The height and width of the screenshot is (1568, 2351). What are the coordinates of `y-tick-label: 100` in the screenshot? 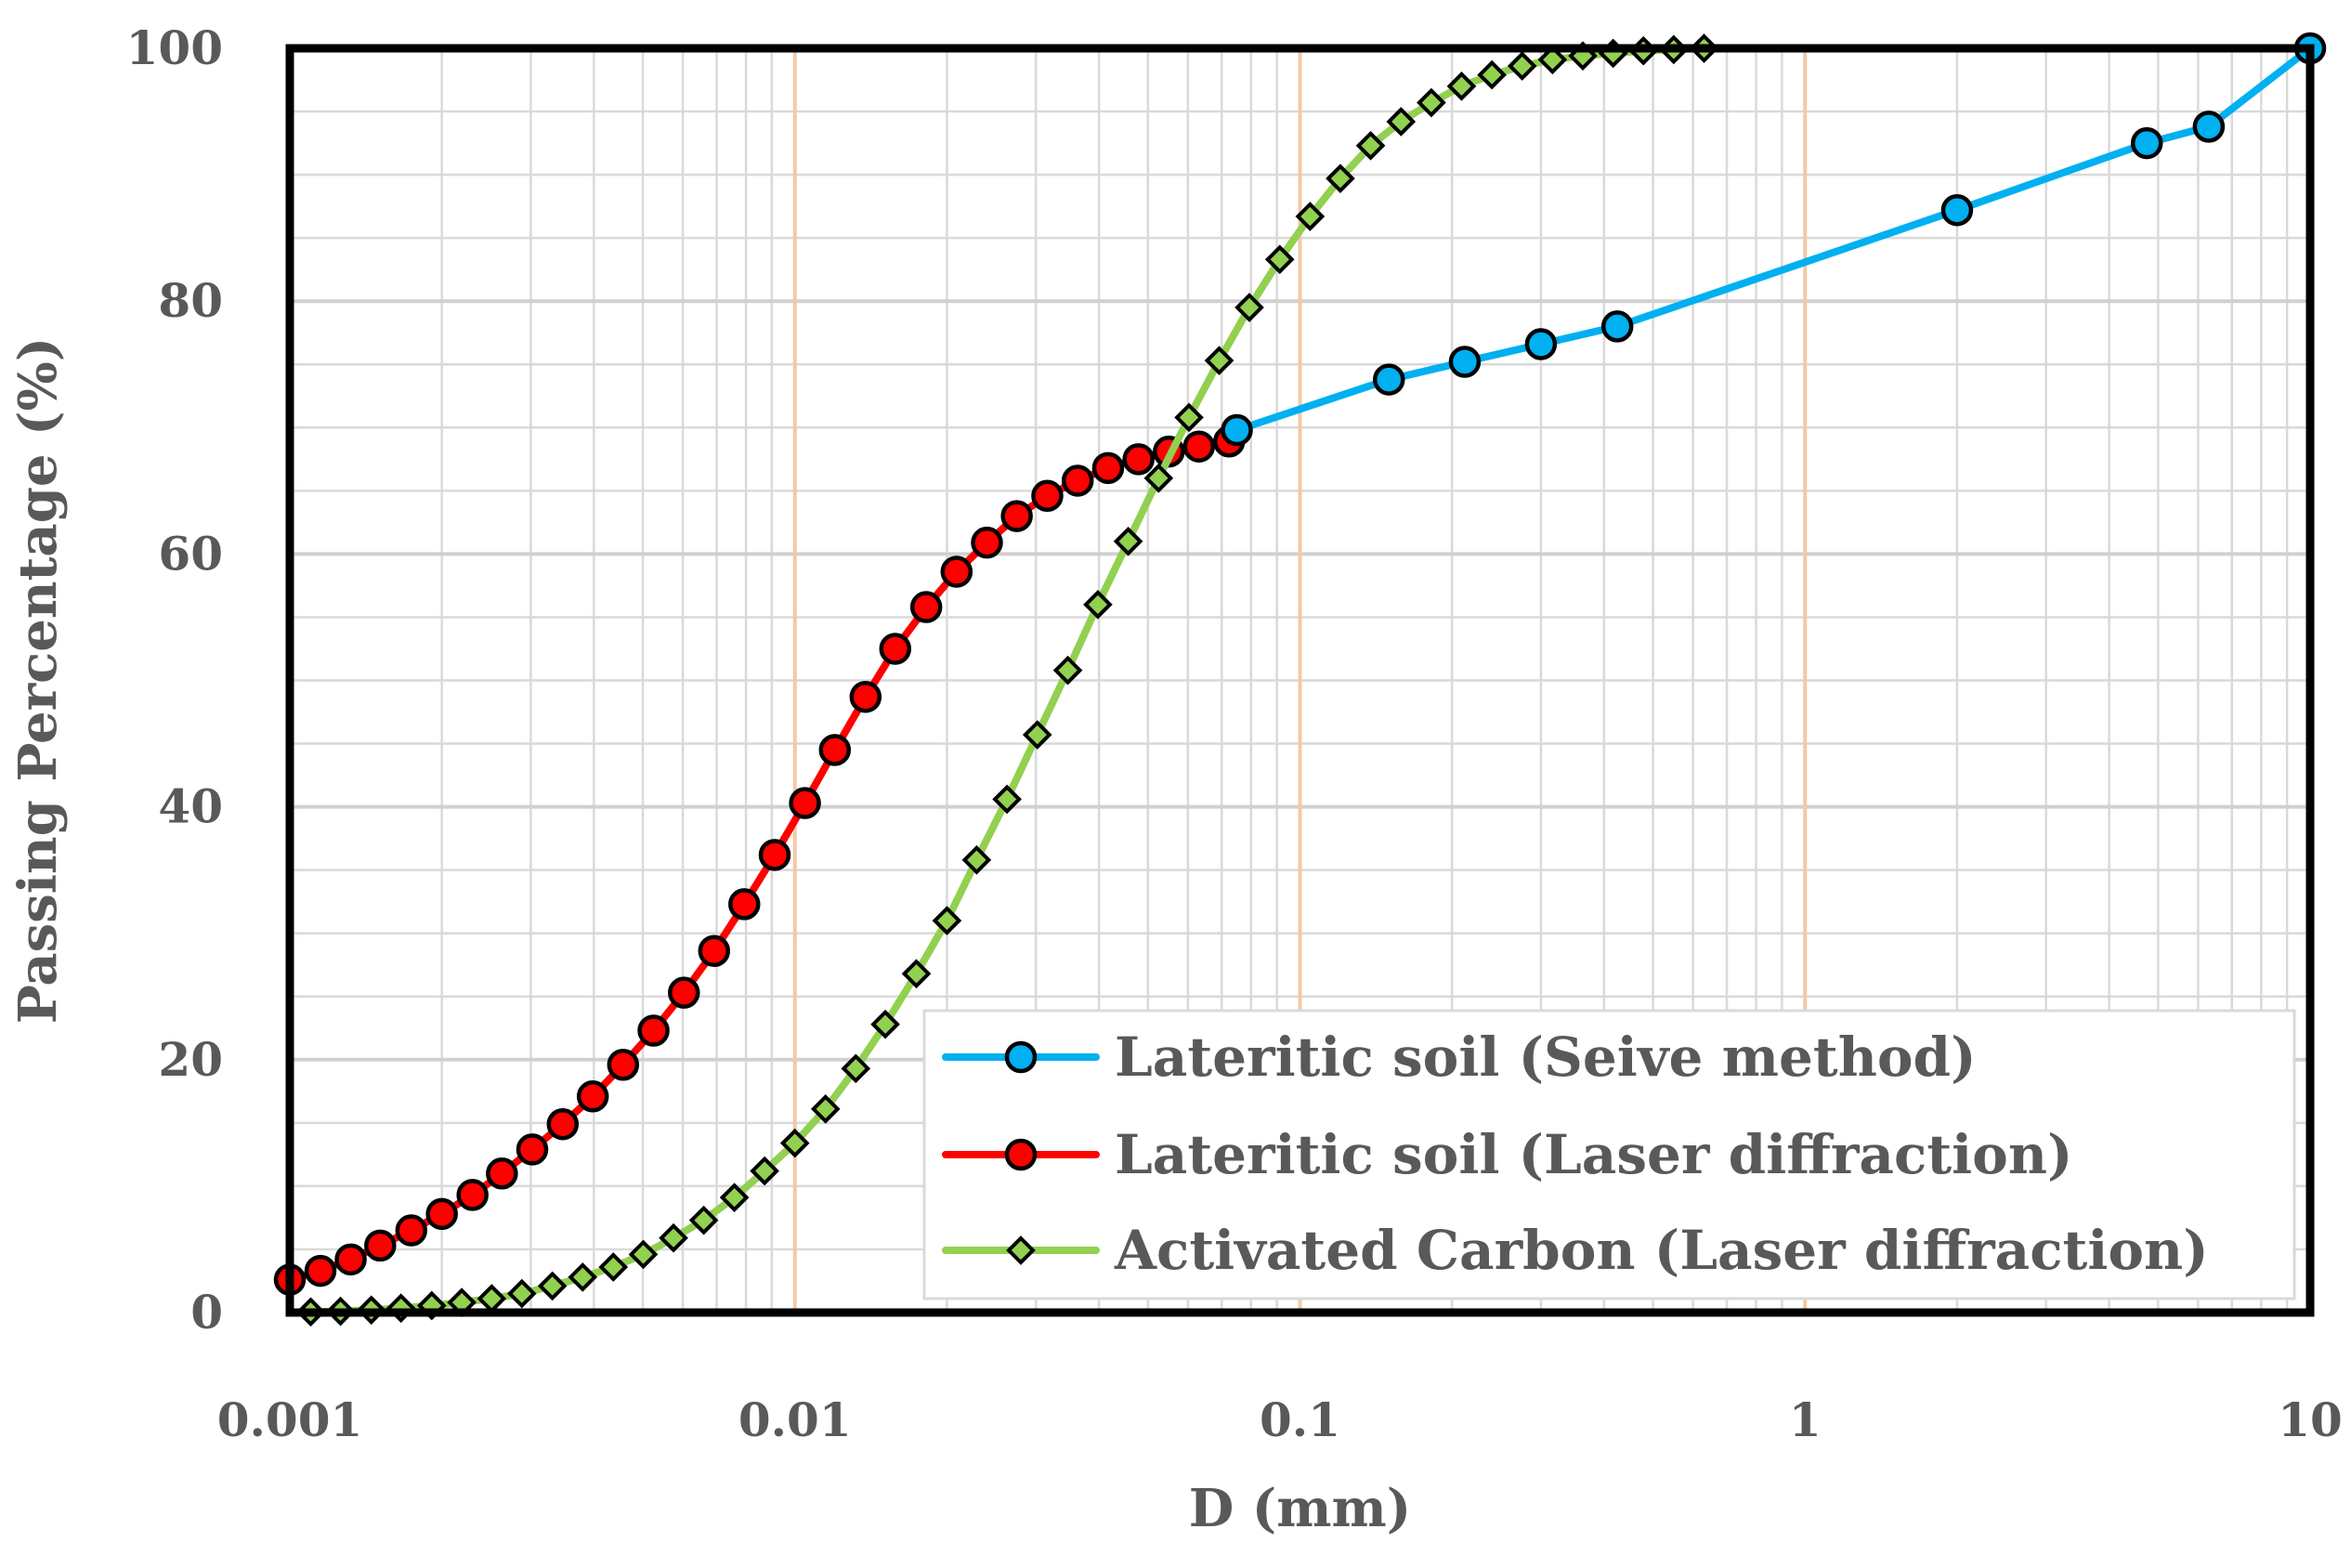 It's located at (174, 47).